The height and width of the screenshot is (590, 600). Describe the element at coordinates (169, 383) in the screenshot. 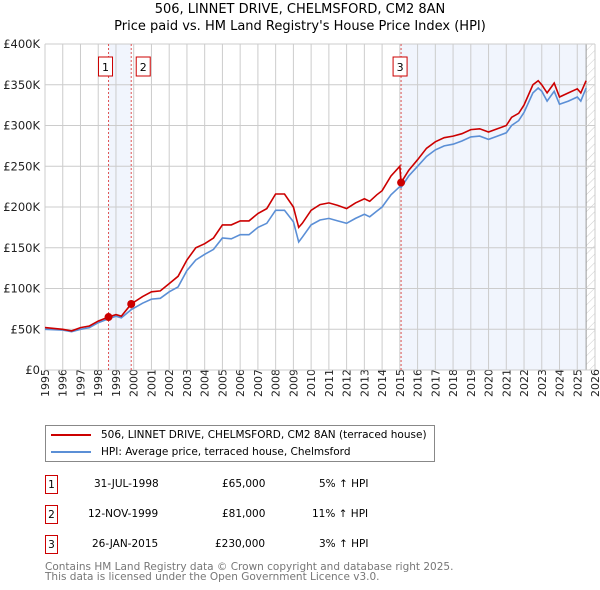

I see `x-tick-label: 2002` at that location.